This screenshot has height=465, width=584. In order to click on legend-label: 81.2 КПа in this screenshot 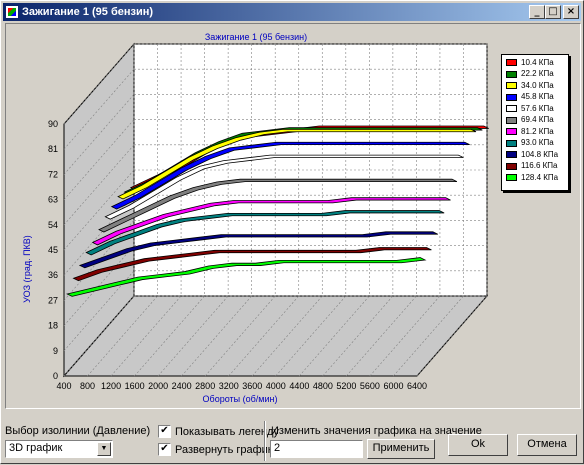, I will do `click(537, 131)`.